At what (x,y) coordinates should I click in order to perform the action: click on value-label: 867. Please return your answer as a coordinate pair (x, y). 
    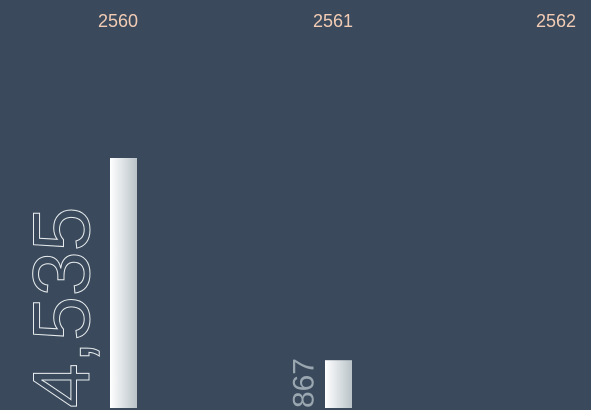
    Looking at the image, I should click on (303, 383).